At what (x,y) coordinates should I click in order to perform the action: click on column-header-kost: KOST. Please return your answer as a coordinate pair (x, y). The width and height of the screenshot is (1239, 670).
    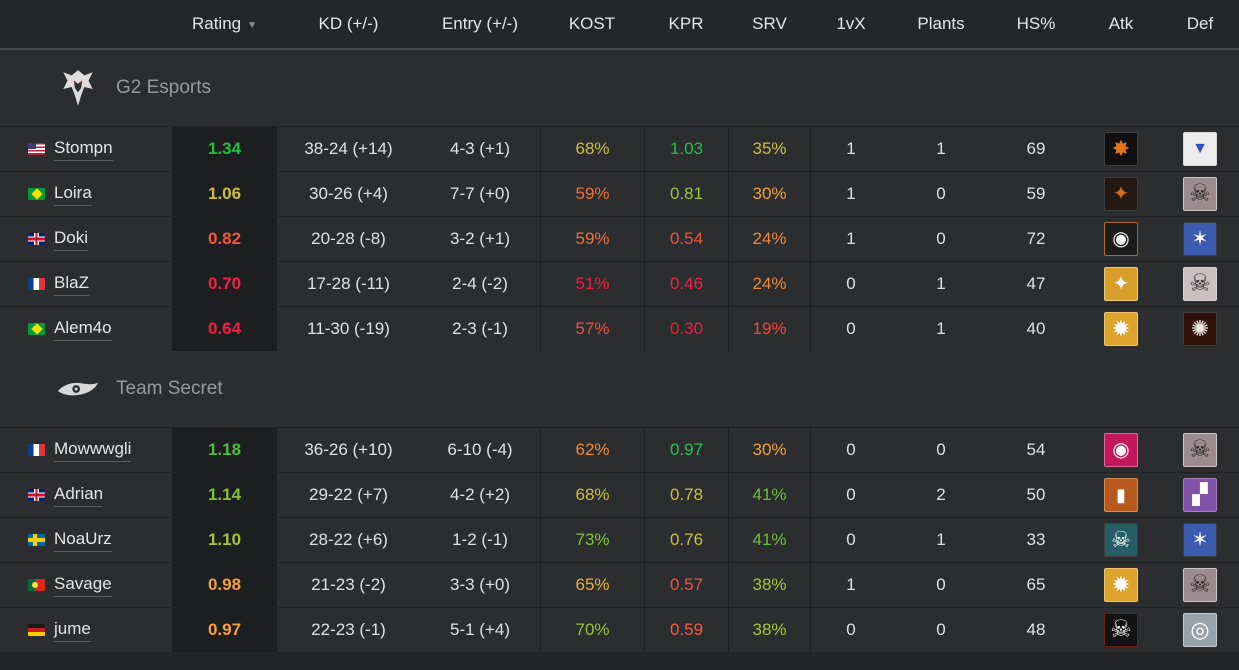
    Looking at the image, I should click on (592, 24).